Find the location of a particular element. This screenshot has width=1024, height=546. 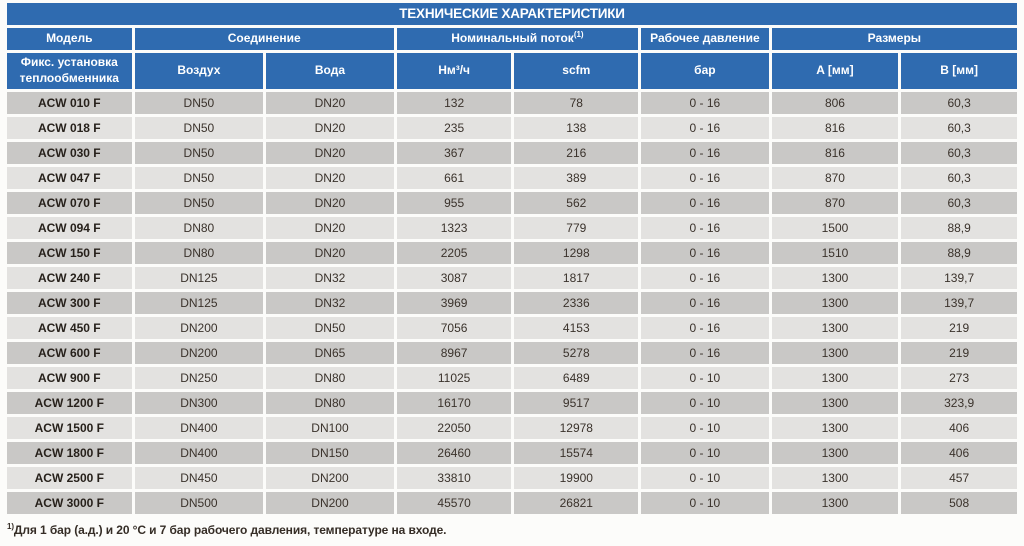

value-cell: 235 is located at coordinates (454, 128).